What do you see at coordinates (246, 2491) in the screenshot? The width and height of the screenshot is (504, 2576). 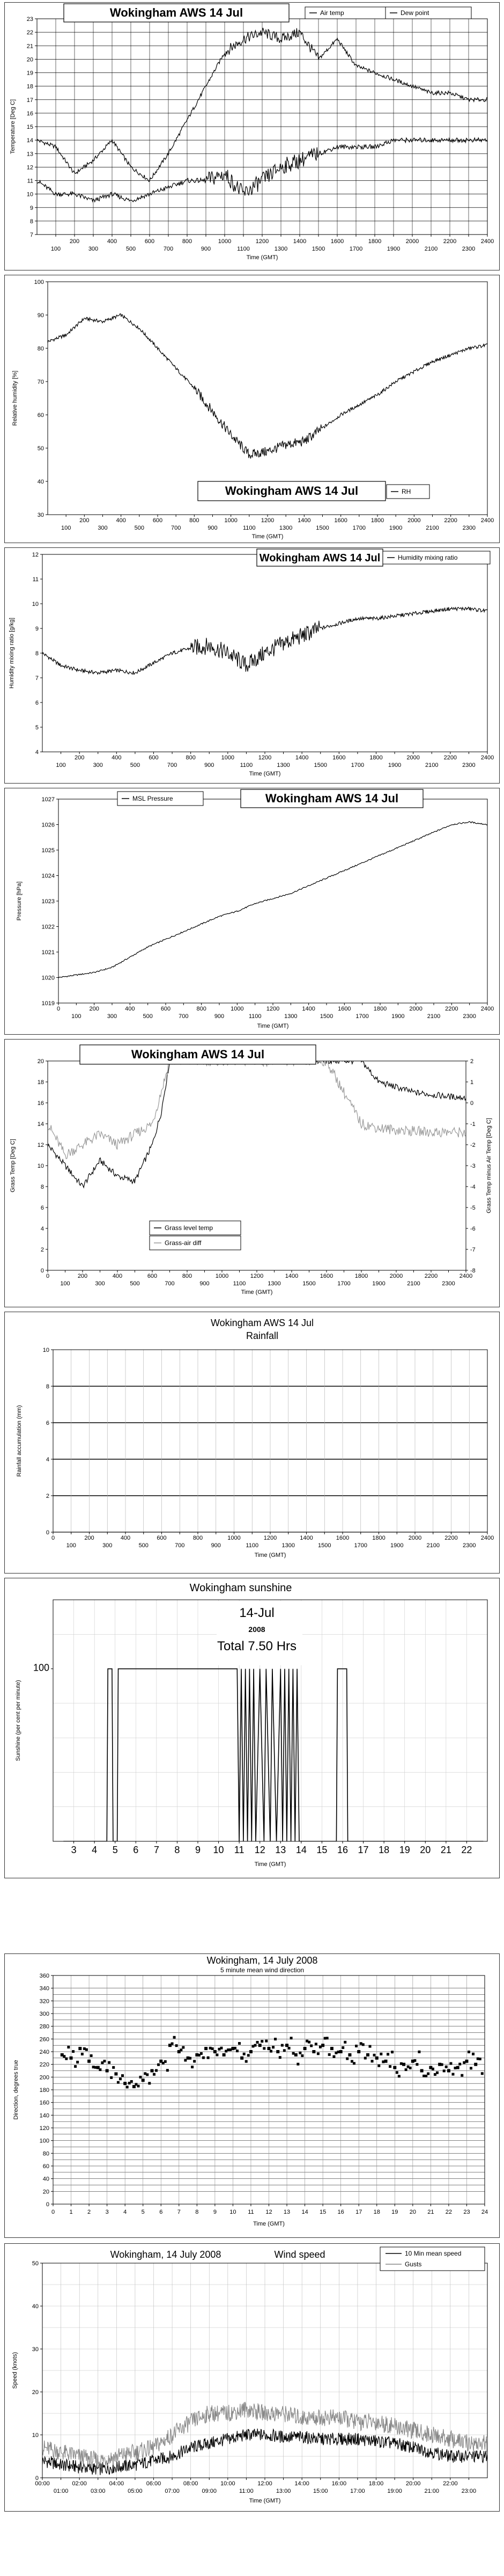 I see `x-tick-label: 11:00` at bounding box center [246, 2491].